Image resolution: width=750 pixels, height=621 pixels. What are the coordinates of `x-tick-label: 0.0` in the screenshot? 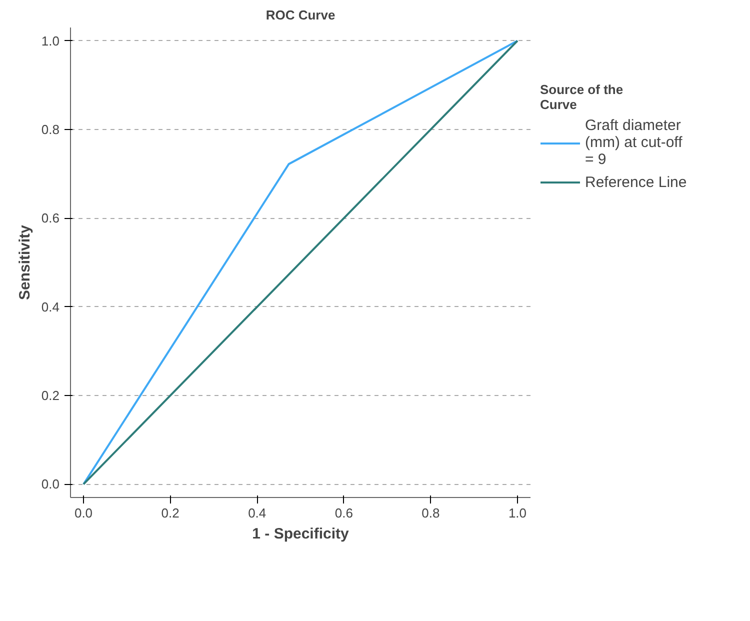 It's located at (83, 513).